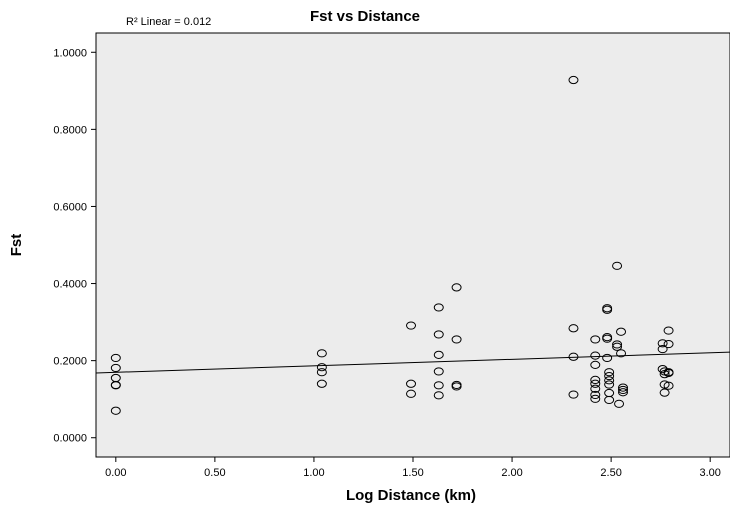 This screenshot has width=730, height=508. What do you see at coordinates (214, 473) in the screenshot?
I see `x-tick-label: 0.50` at bounding box center [214, 473].